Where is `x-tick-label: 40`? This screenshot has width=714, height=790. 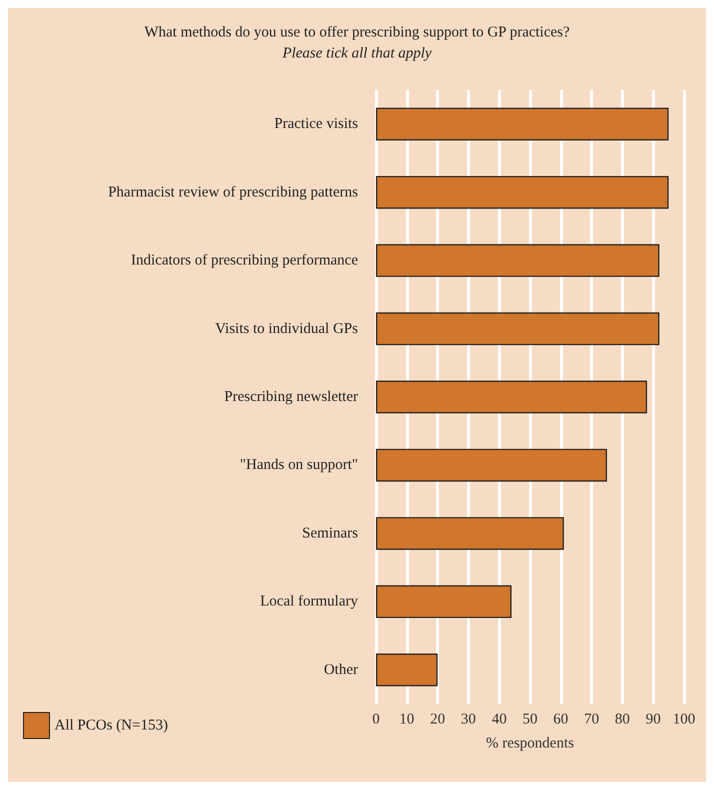
x-tick-label: 40 is located at coordinates (499, 720).